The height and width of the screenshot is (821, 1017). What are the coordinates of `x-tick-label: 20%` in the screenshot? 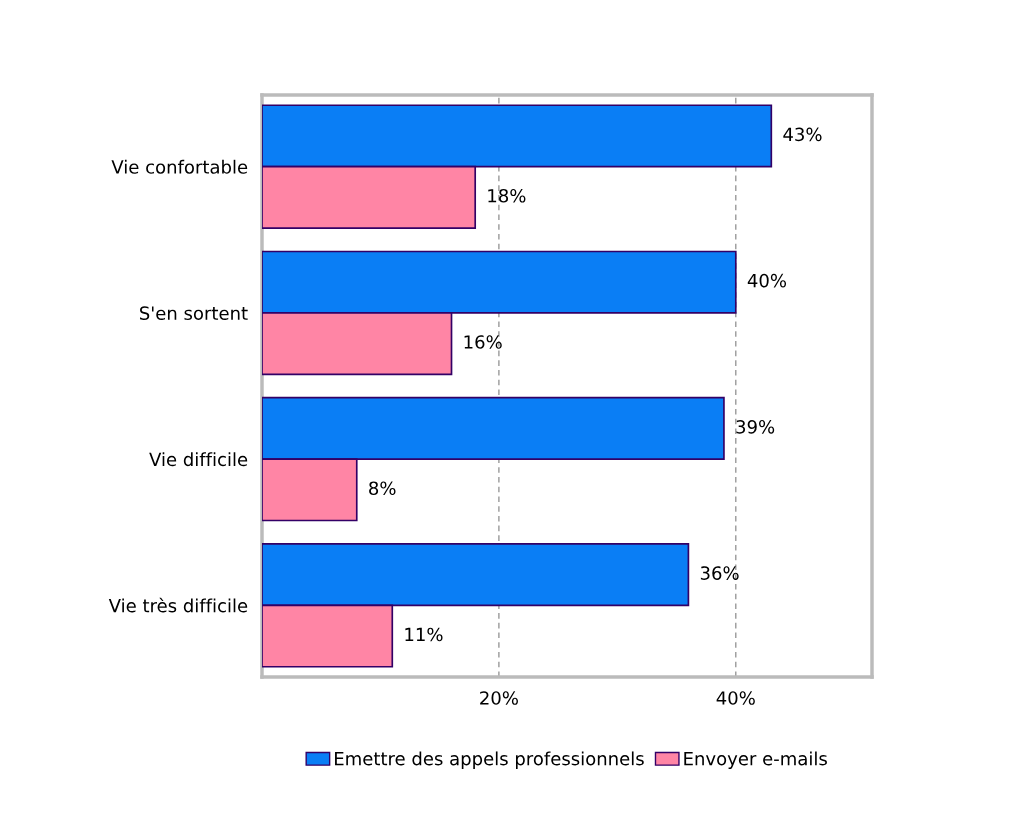 It's located at (499, 698).